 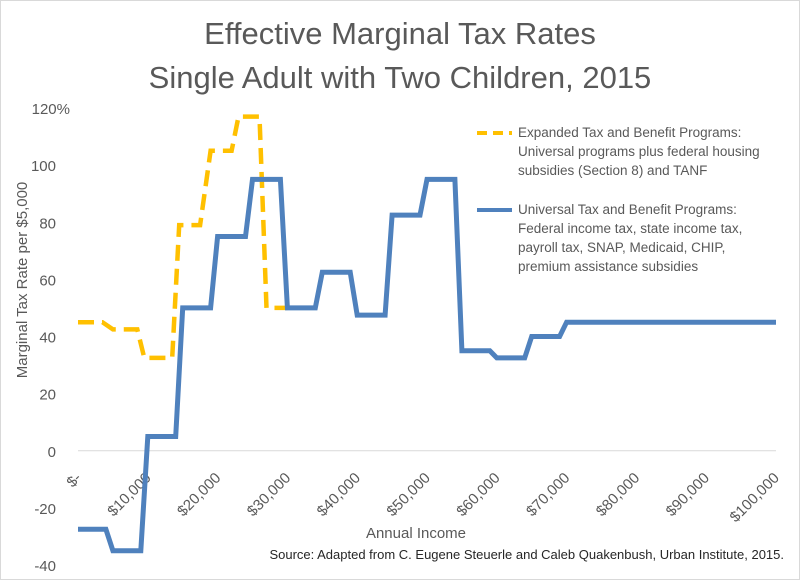 I want to click on series-line-expanded, so click(x=183, y=237).